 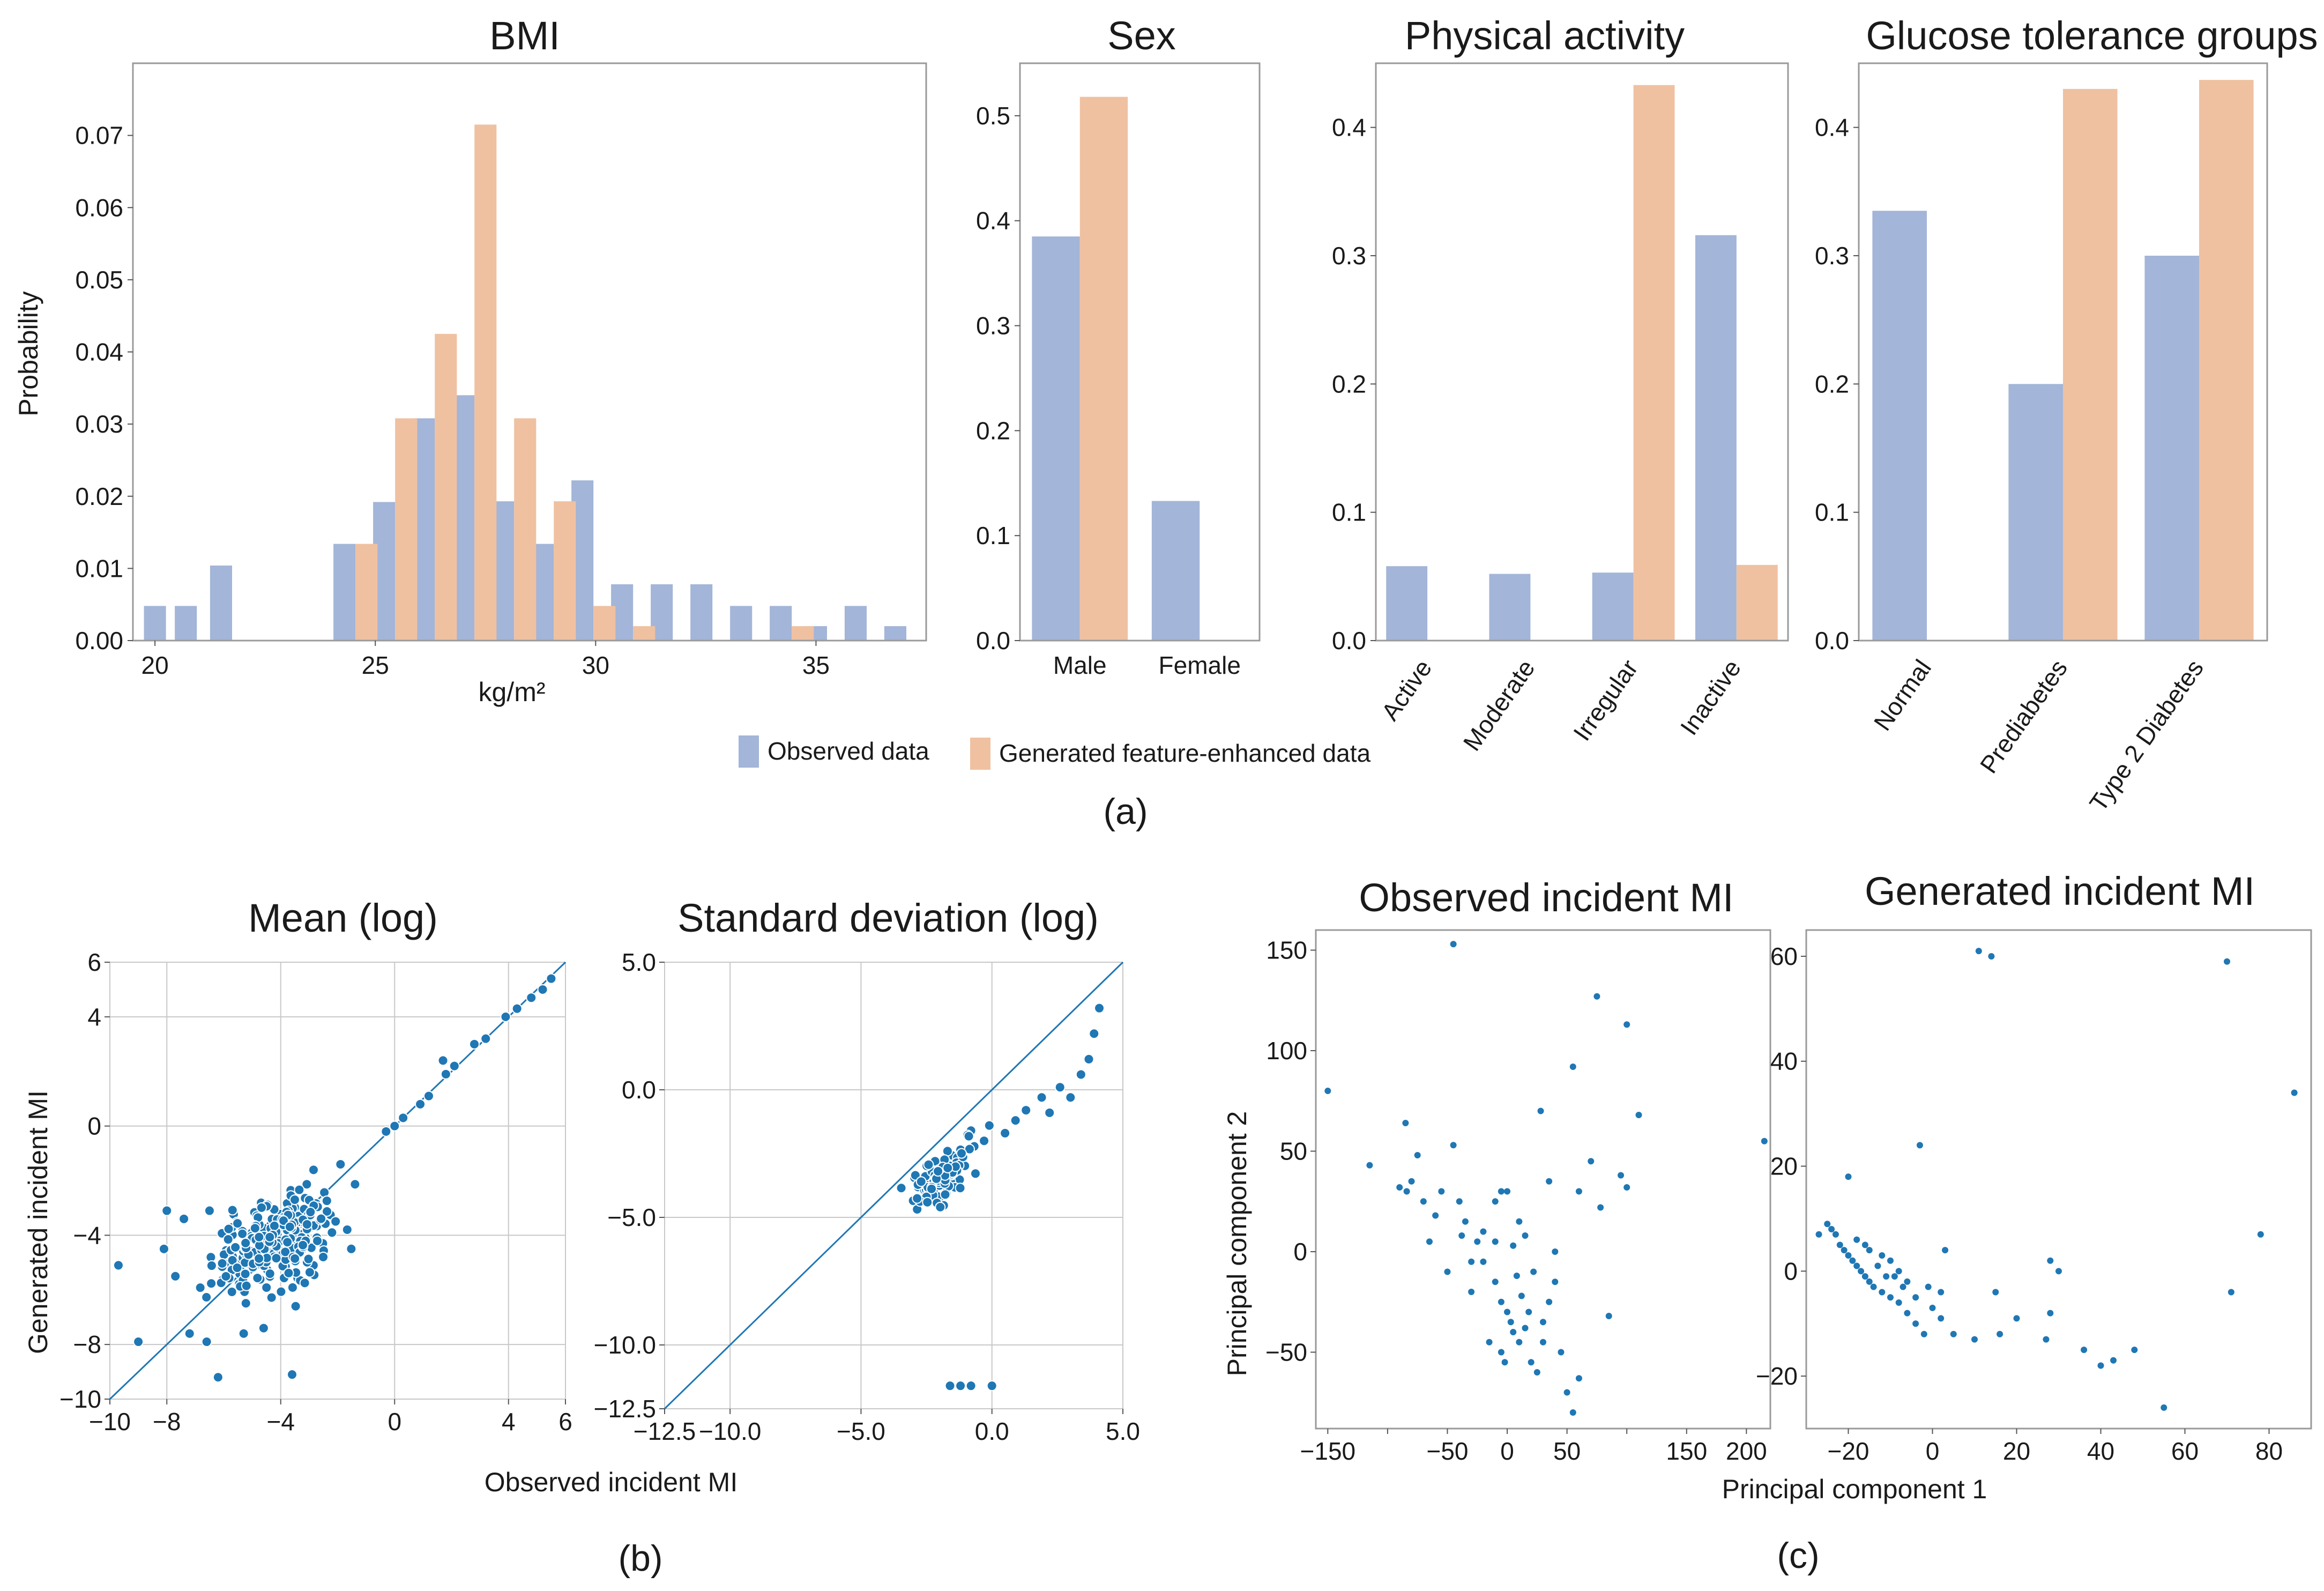 What do you see at coordinates (1185, 753) in the screenshot?
I see `legend-generated-label: Generated feature-enhanced data` at bounding box center [1185, 753].